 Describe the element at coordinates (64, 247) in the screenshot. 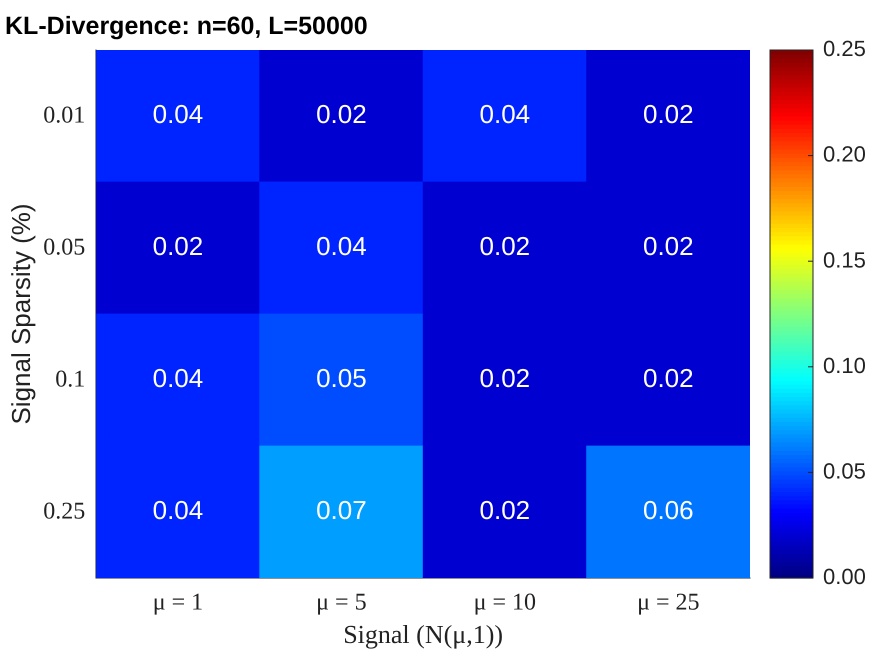

I see `y-tick-label: 0.05` at that location.